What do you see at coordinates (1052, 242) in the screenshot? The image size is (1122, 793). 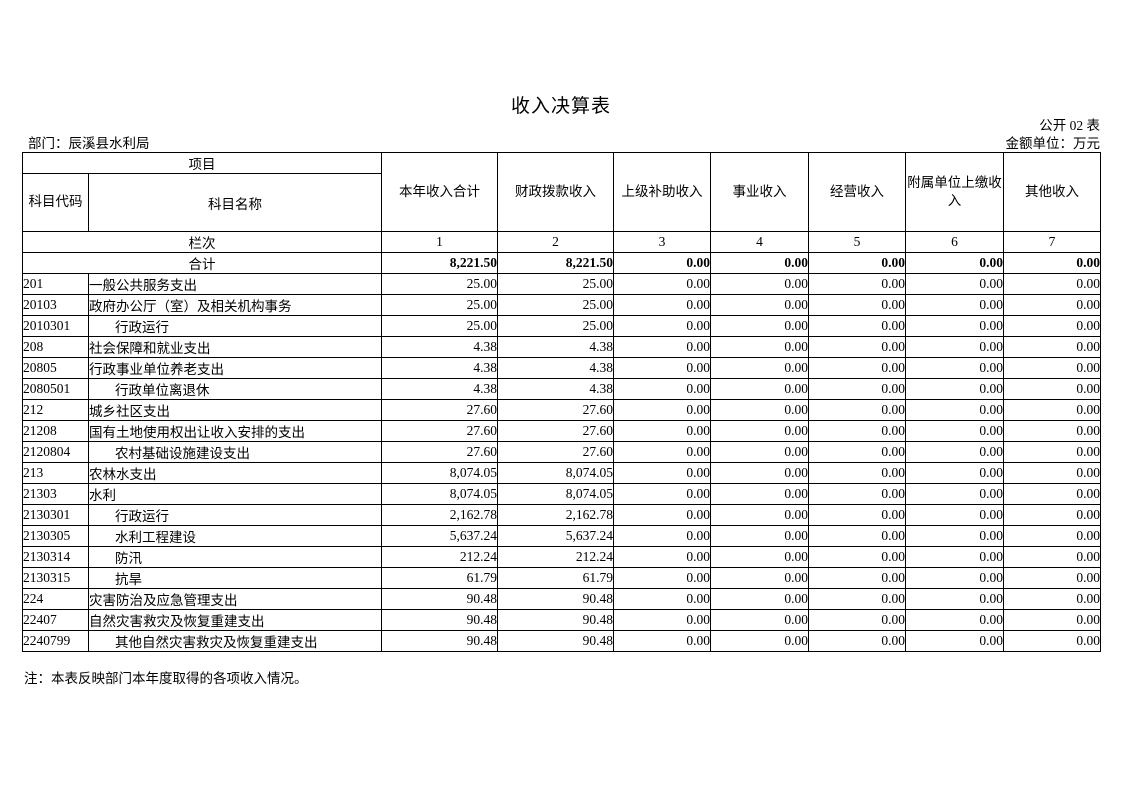 I see `column-index-cell: 7` at bounding box center [1052, 242].